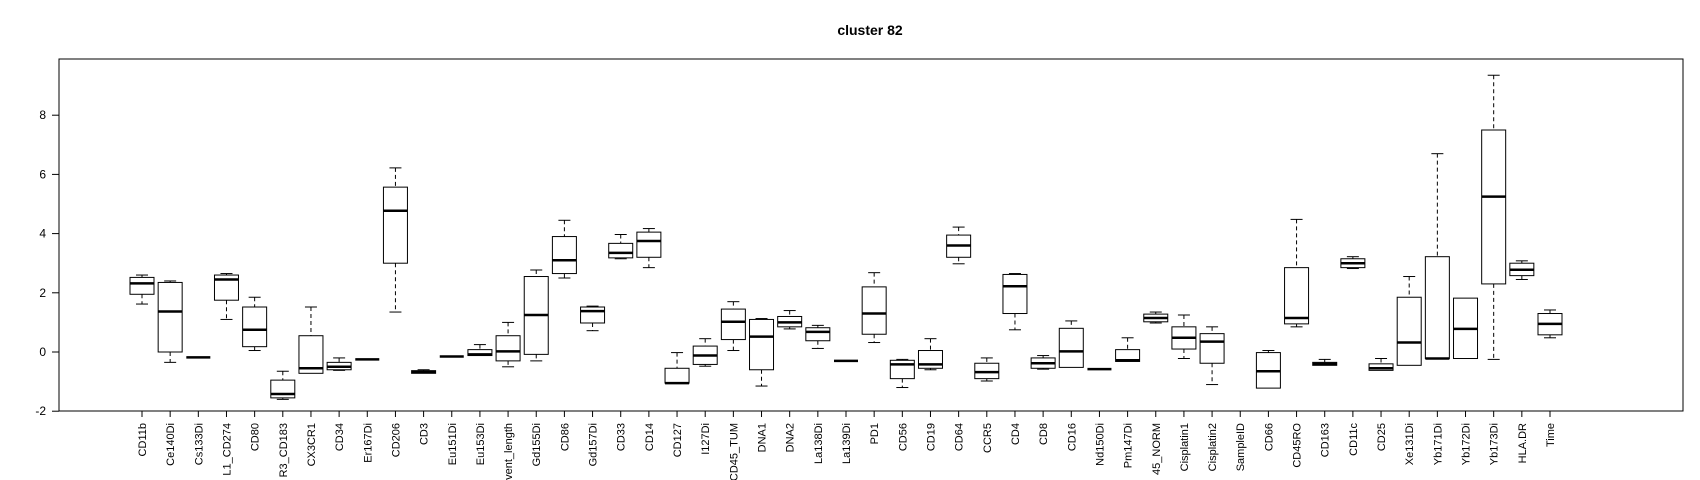  Describe the element at coordinates (1241, 447) in the screenshot. I see `x-tick-label: SampleID` at that location.